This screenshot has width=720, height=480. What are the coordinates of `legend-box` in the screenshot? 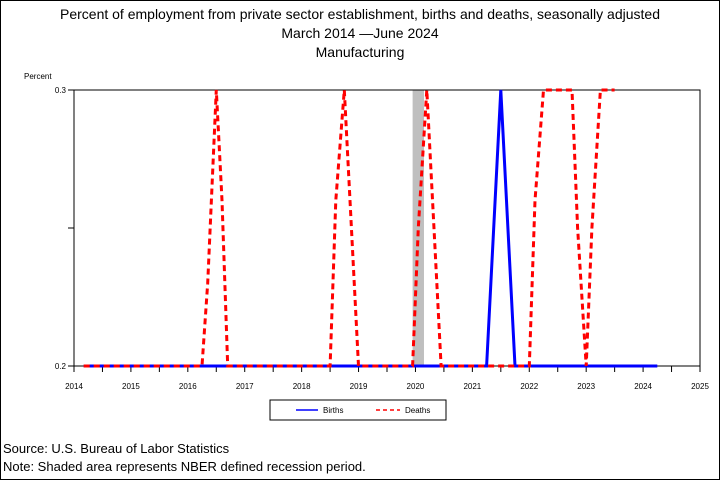 It's located at (358, 410).